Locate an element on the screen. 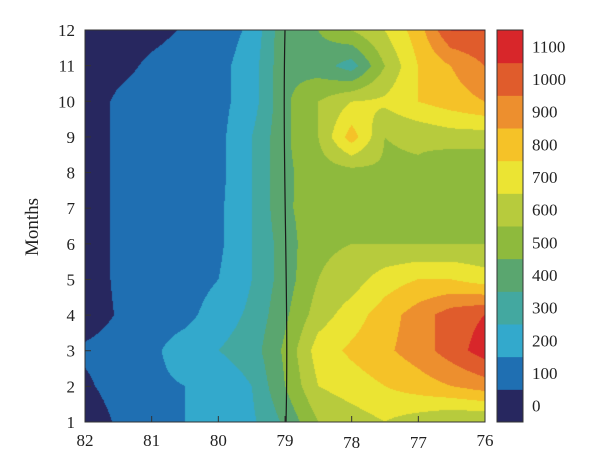  colorbar-tick-label: 200 is located at coordinates (545, 340).